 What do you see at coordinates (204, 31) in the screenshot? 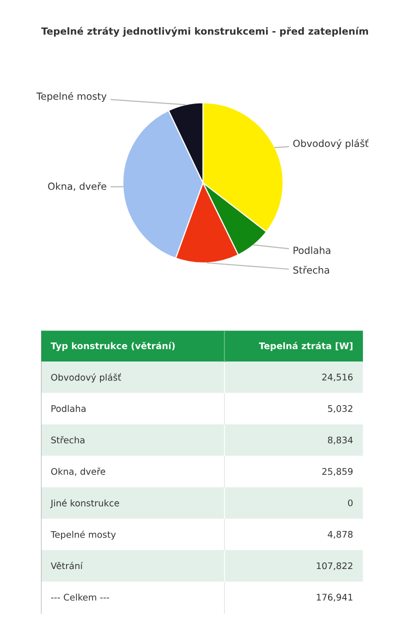
I see `chart-title: Tepelné ztráty jednotlivými konstrukcemi - před zateplením` at bounding box center [204, 31].